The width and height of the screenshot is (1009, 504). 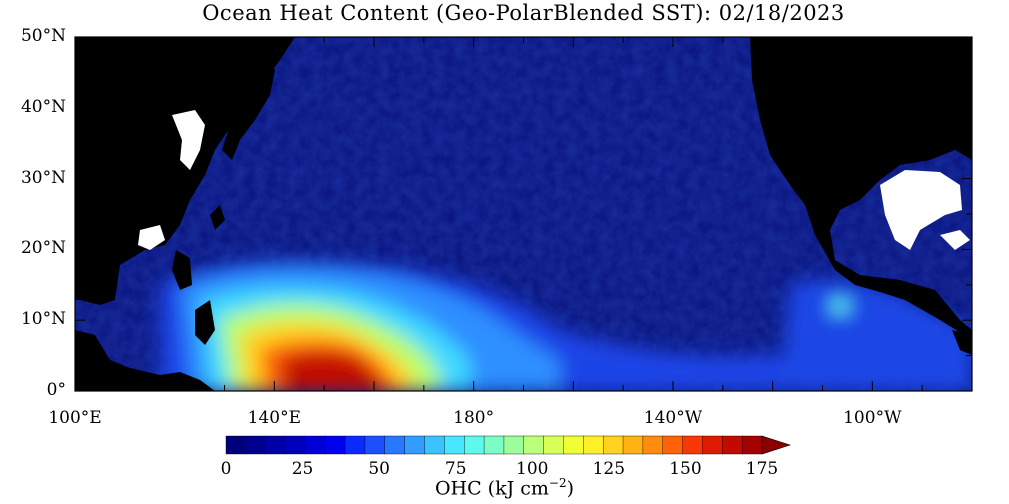 I want to click on colorbar-tick-label: 150, so click(x=685, y=469).